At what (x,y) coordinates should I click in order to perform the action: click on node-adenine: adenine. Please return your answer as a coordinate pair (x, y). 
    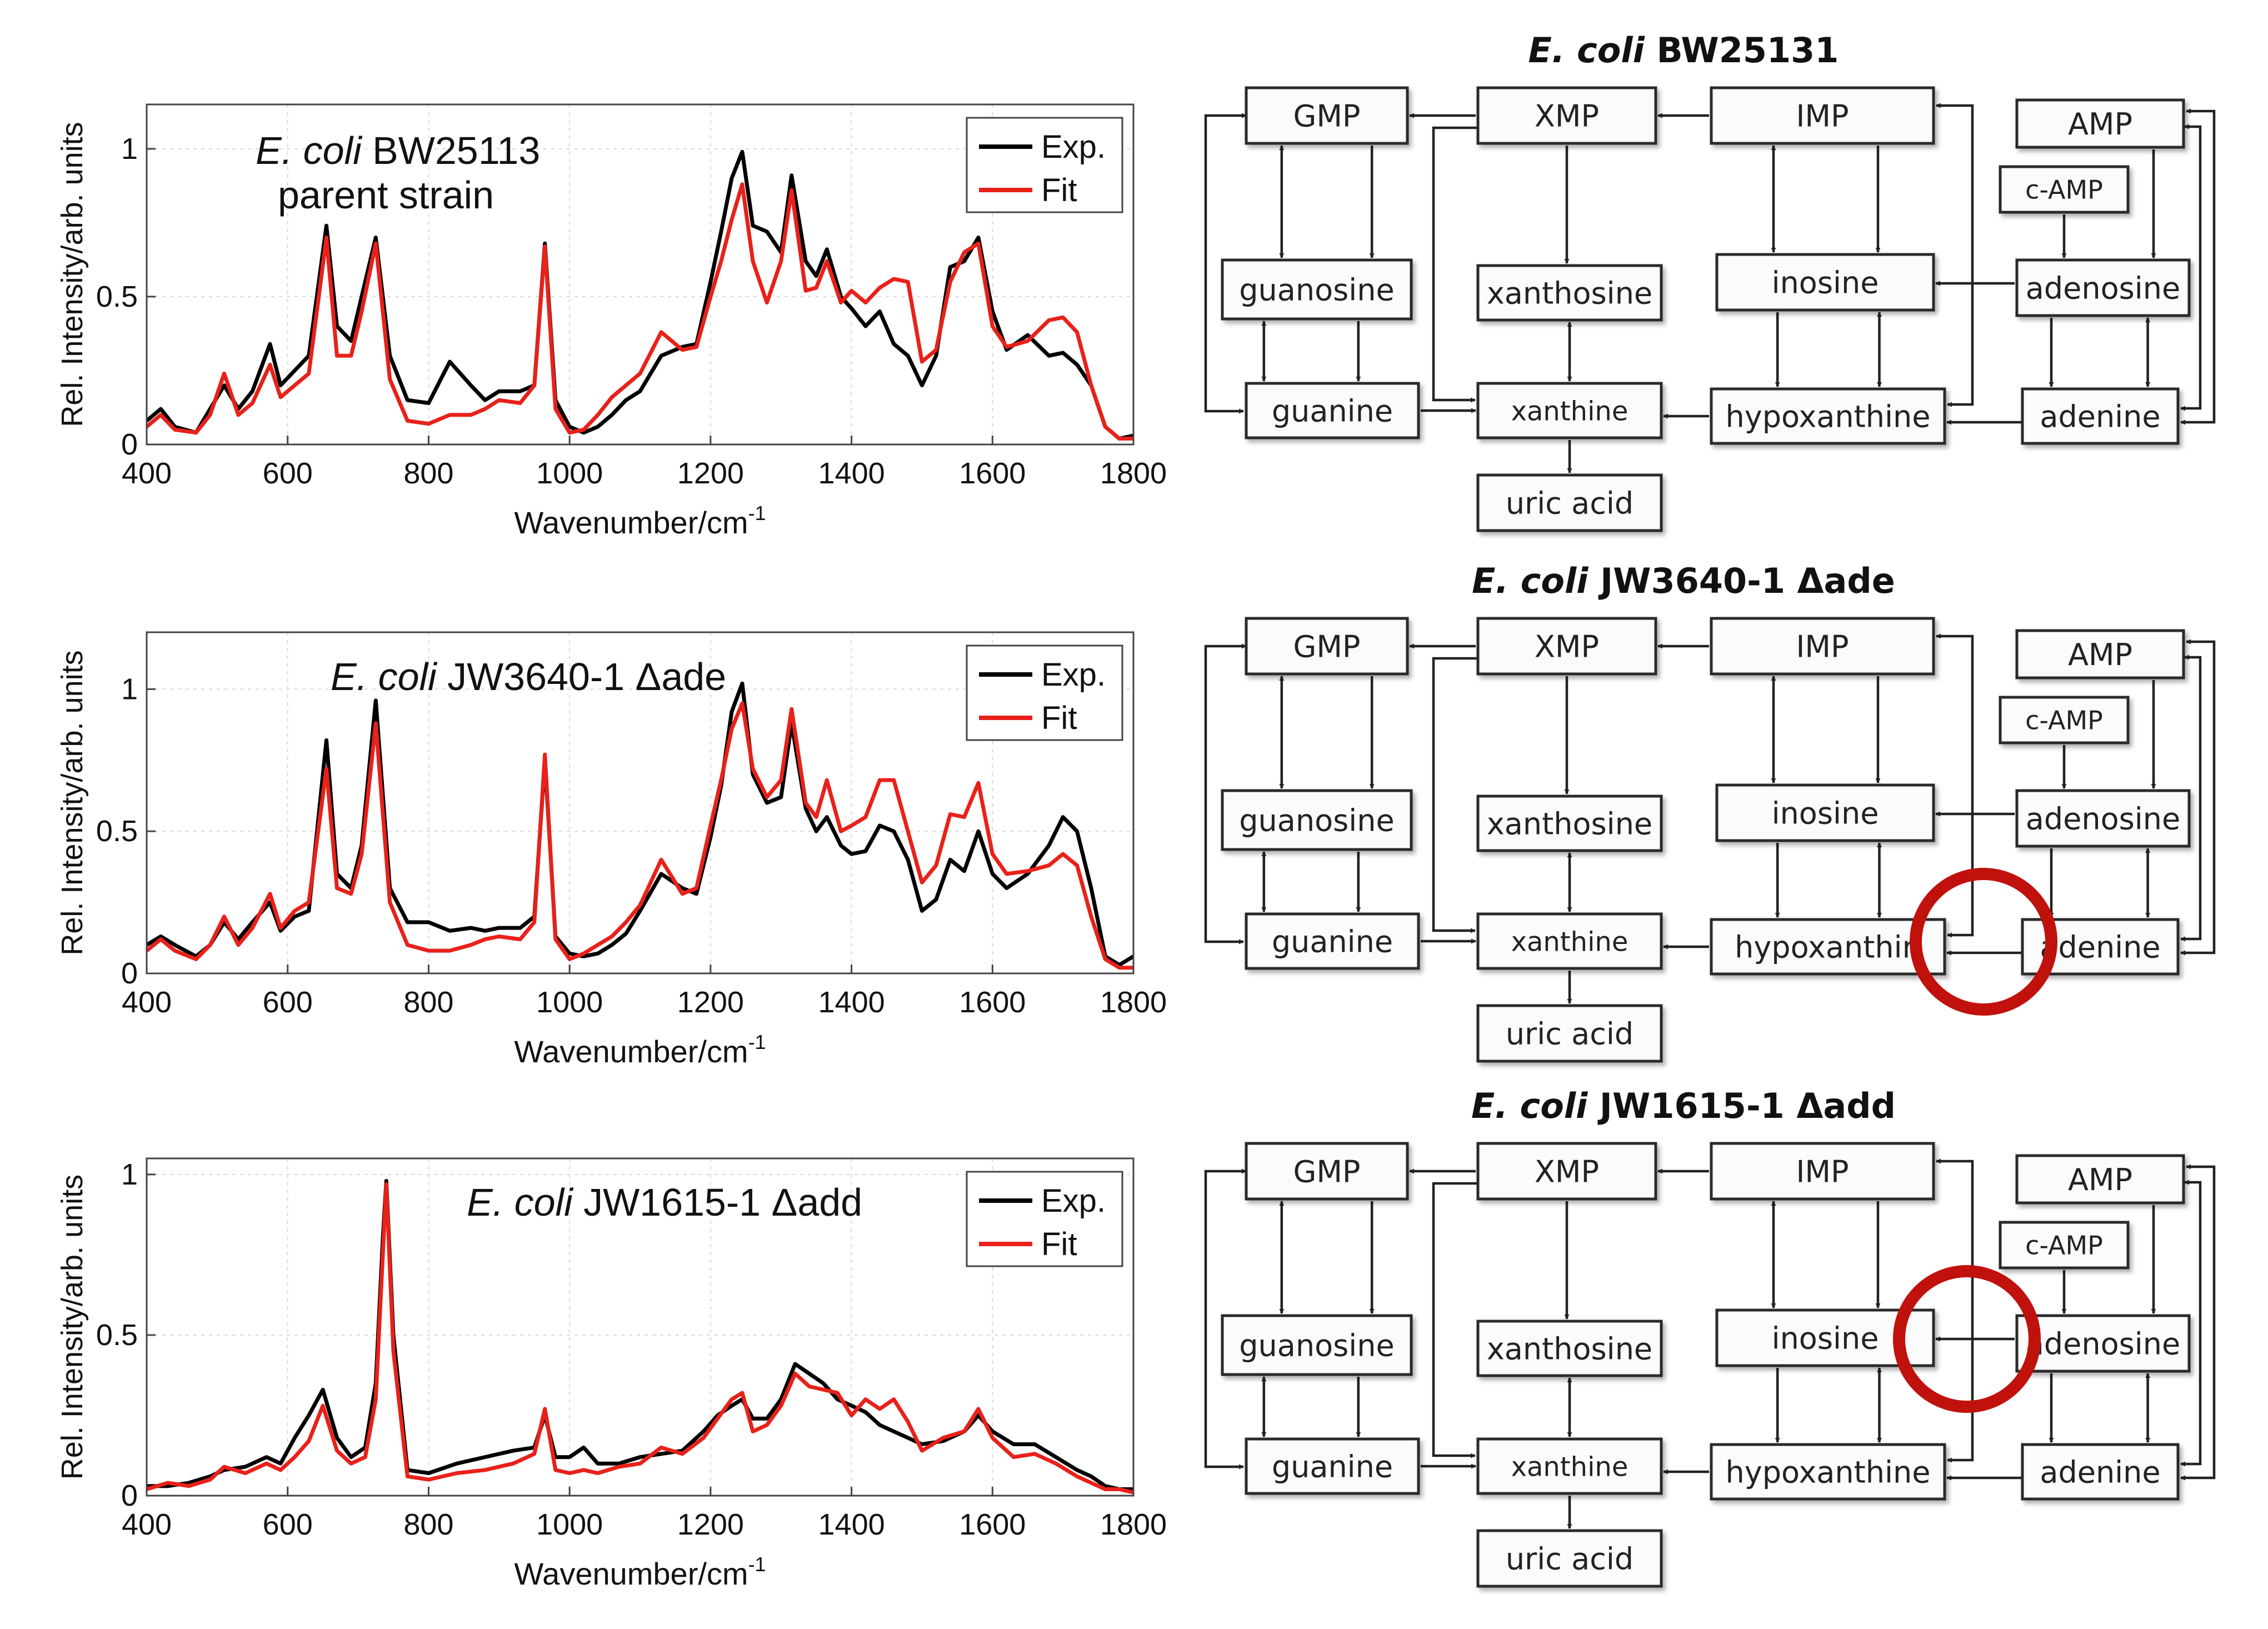
    Looking at the image, I should click on (2100, 1472).